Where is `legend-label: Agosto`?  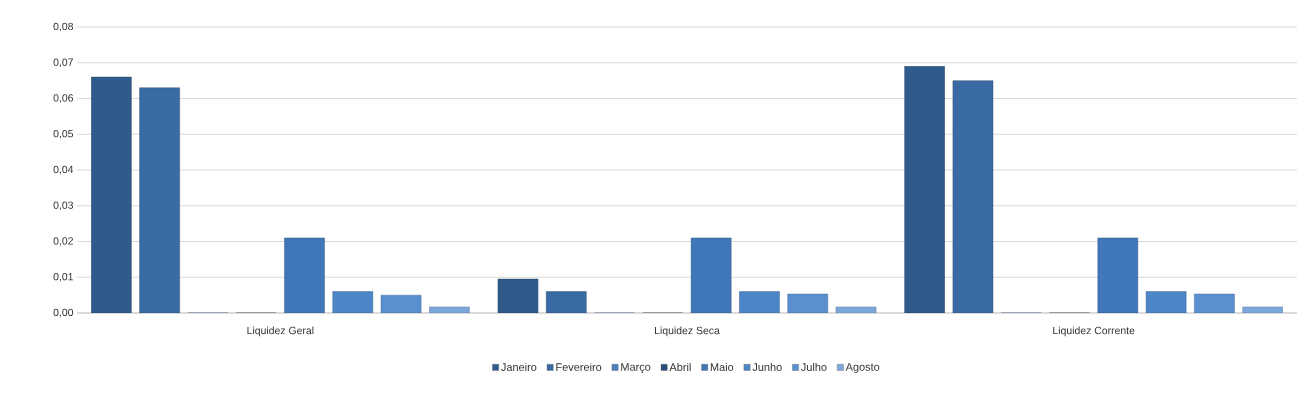 legend-label: Agosto is located at coordinates (862, 368).